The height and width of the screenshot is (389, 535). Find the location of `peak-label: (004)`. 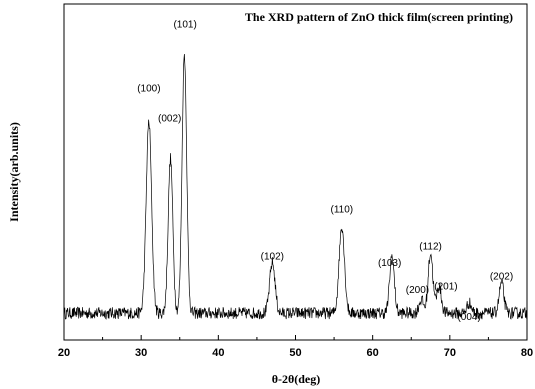

peak-label: (004) is located at coordinates (468, 317).